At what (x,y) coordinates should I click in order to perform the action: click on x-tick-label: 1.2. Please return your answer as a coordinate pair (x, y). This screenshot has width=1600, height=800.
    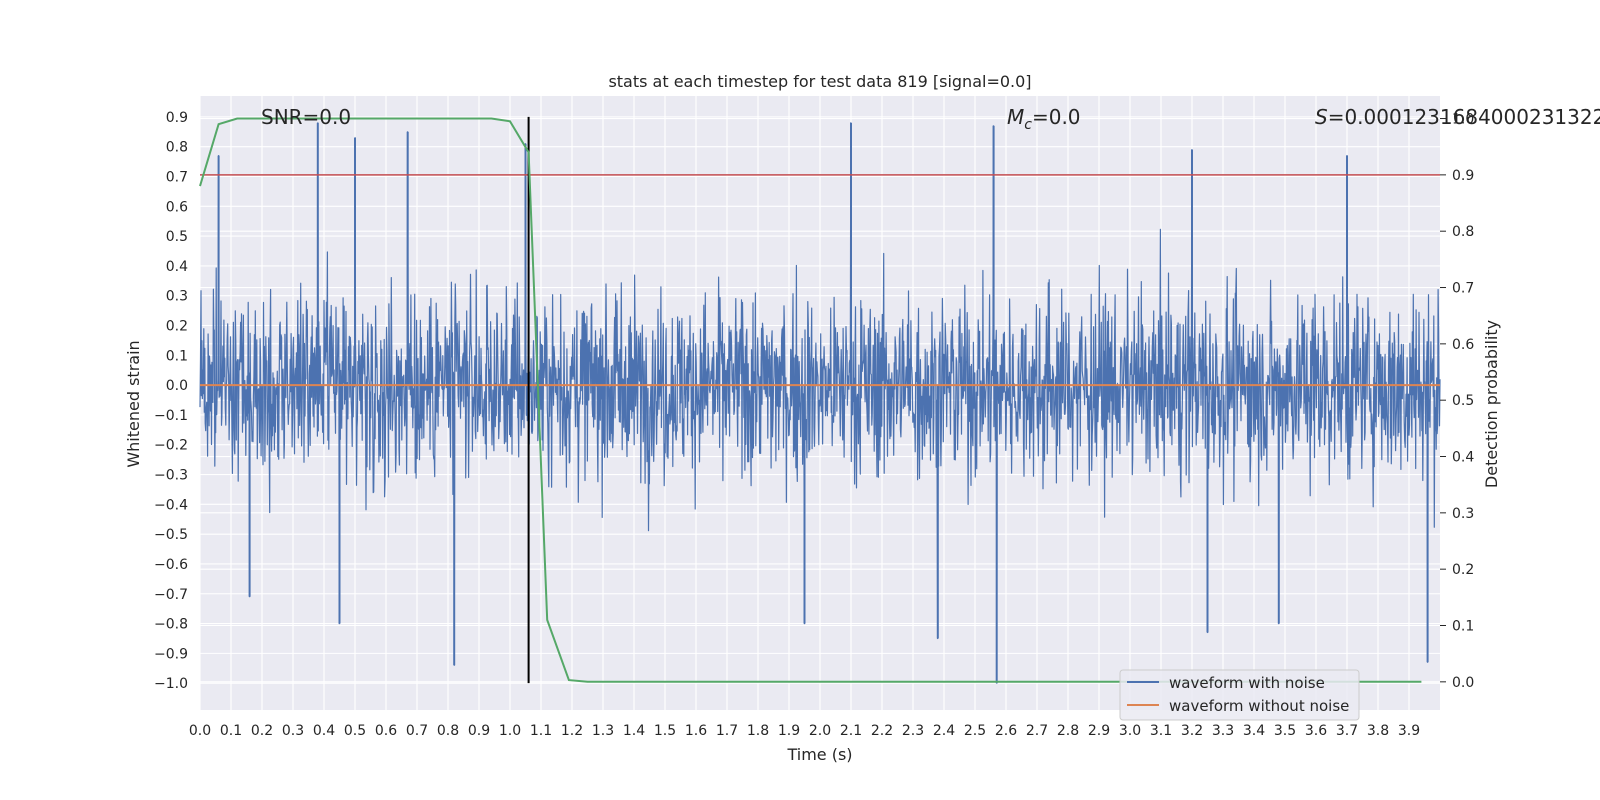
    Looking at the image, I should click on (572, 731).